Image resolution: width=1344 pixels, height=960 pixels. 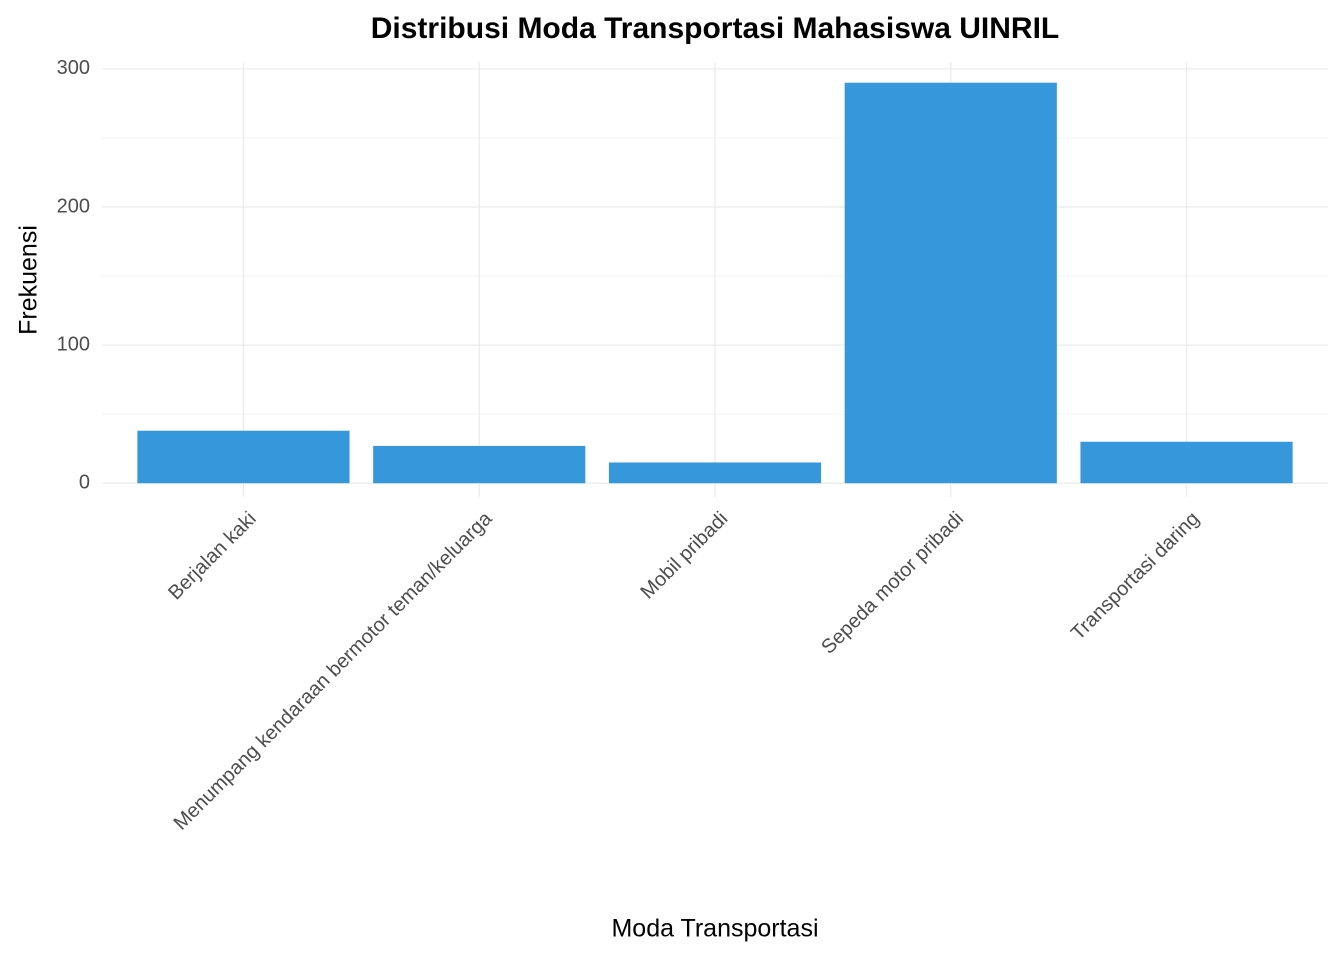 What do you see at coordinates (714, 929) in the screenshot?
I see `x-axis-label: Moda Transportasi` at bounding box center [714, 929].